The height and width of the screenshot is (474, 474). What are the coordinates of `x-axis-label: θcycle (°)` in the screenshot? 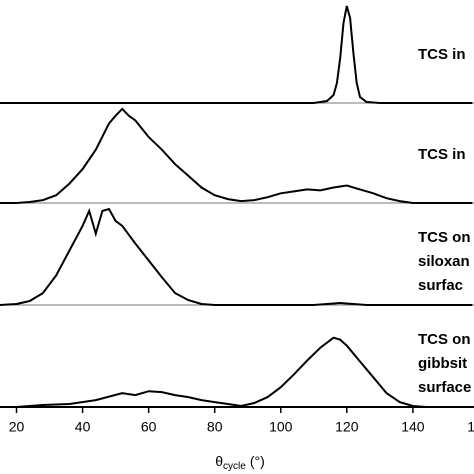 It's located at (240, 462).